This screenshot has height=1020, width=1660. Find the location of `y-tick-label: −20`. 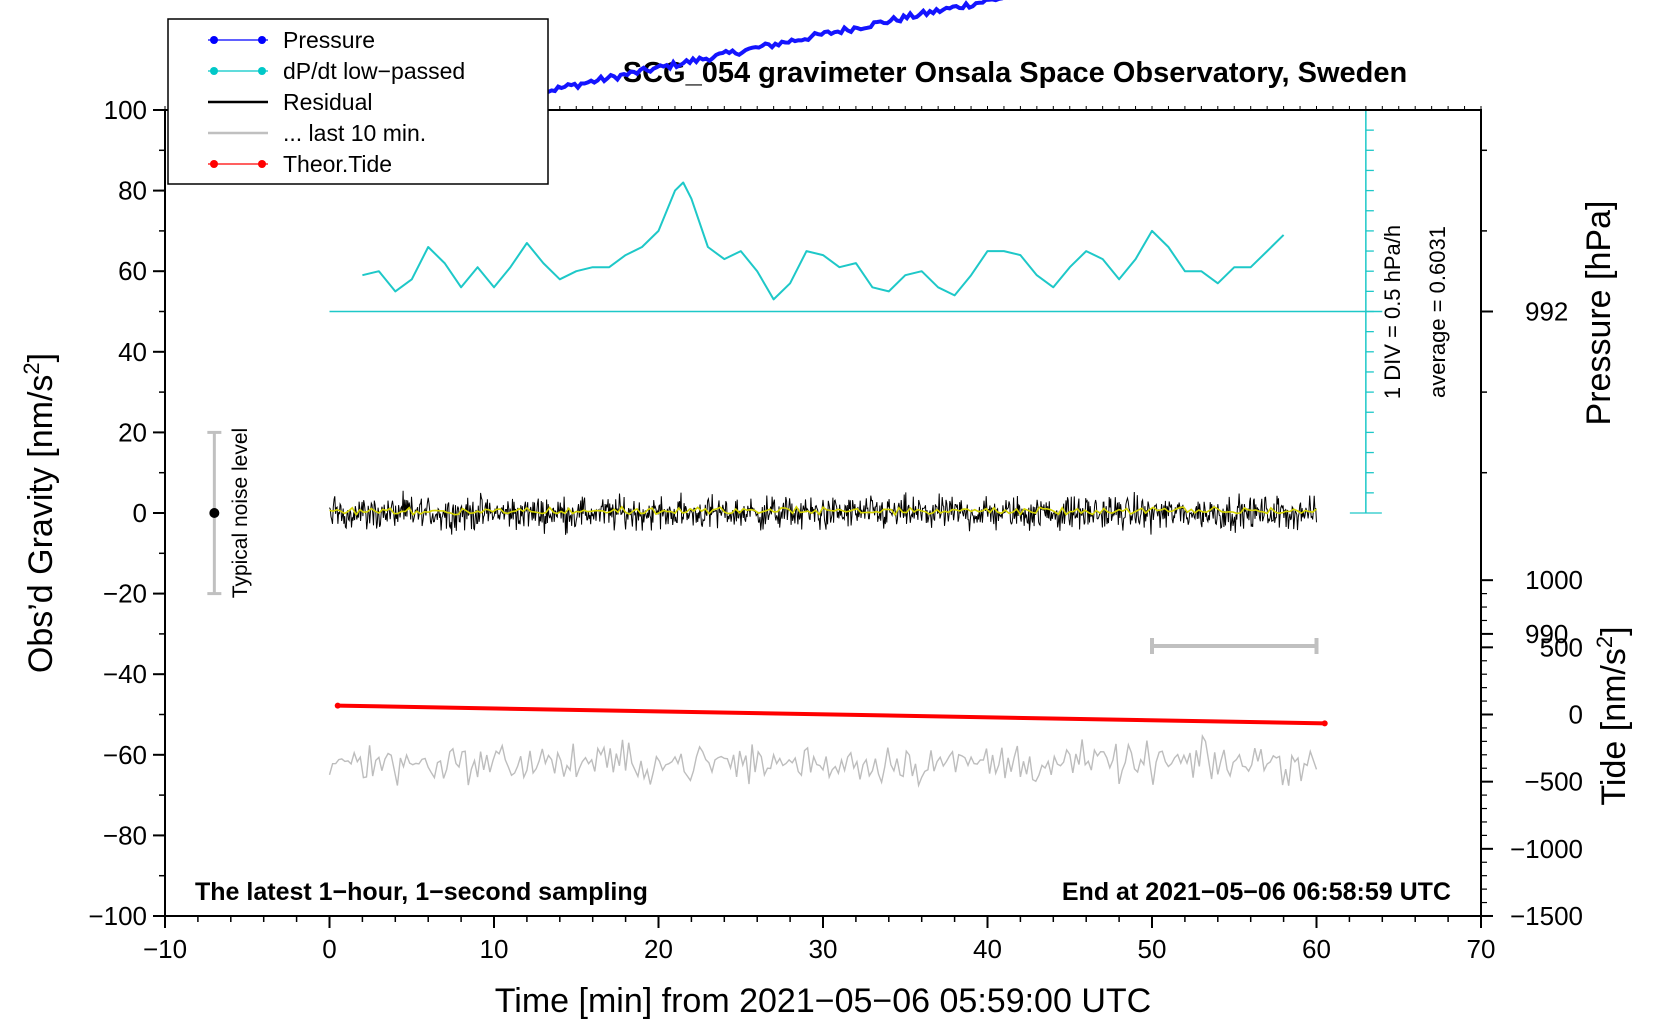

y-tick-label: −20 is located at coordinates (125, 594).